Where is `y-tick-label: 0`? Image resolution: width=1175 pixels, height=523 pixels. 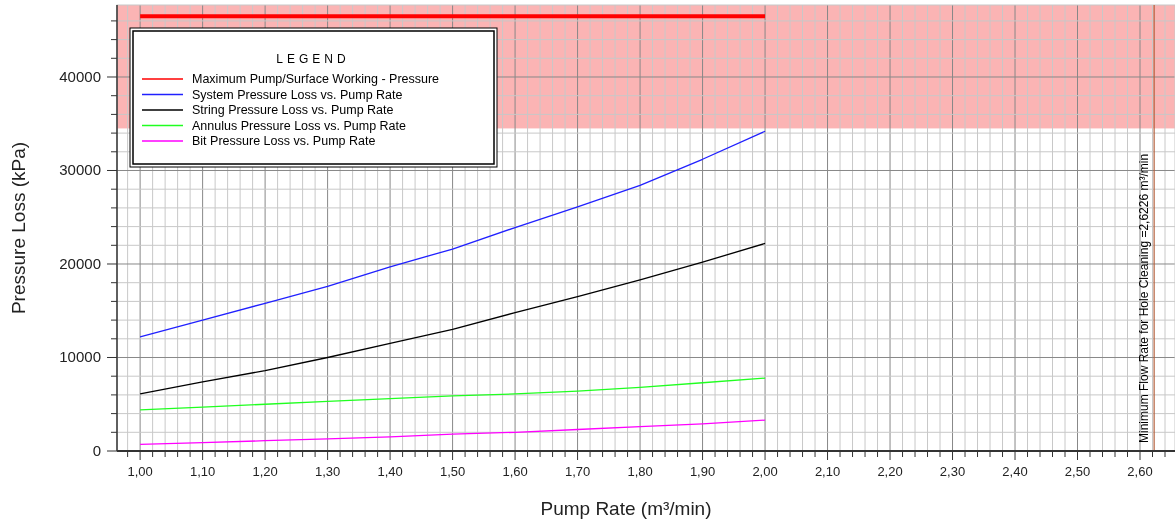
y-tick-label: 0 is located at coordinates (96, 450).